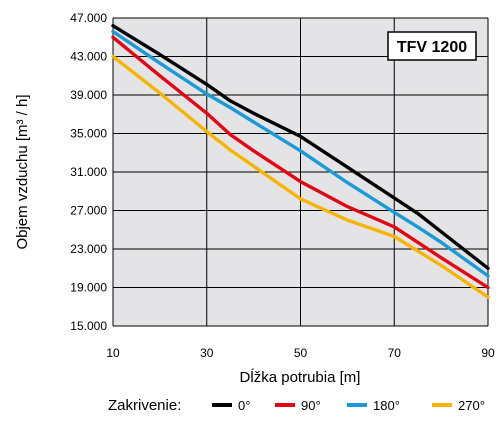  I want to click on y-tick-label: 47.000, so click(88, 18).